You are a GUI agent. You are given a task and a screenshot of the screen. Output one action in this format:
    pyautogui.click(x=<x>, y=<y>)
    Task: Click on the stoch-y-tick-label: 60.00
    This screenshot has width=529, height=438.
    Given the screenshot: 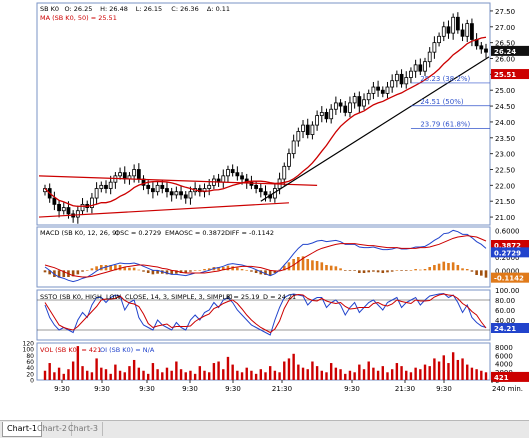 What is the action you would take?
    pyautogui.click(x=505, y=311)
    